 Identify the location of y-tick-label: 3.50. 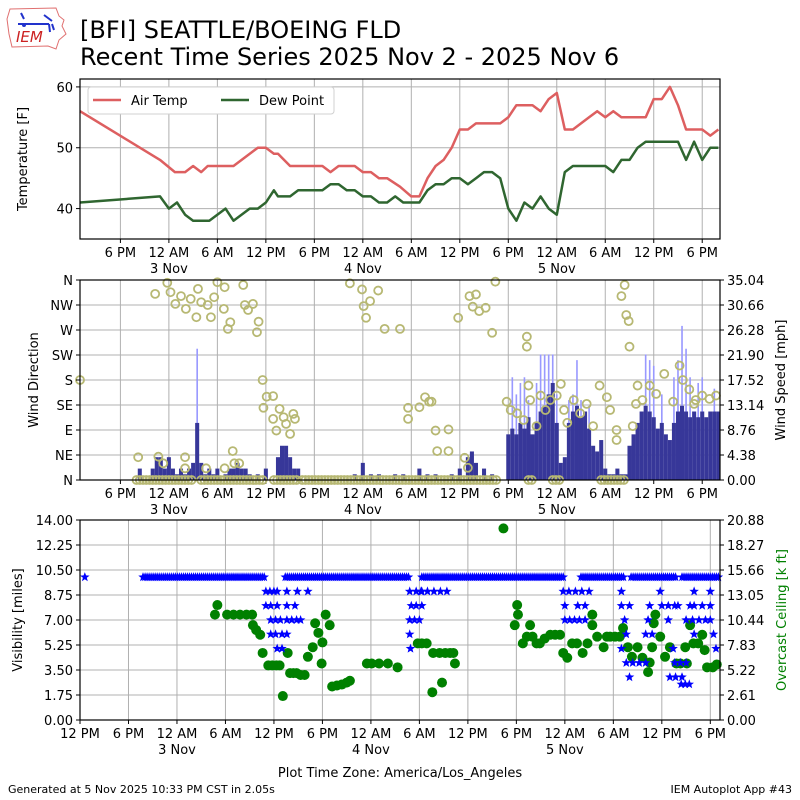
(58, 671).